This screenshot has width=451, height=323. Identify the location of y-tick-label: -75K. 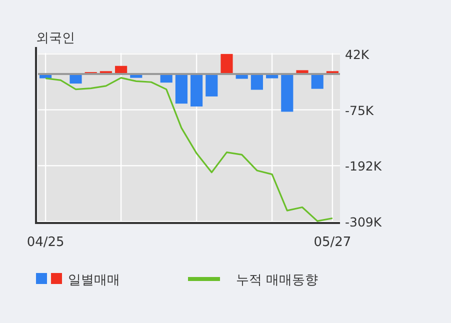
(359, 110).